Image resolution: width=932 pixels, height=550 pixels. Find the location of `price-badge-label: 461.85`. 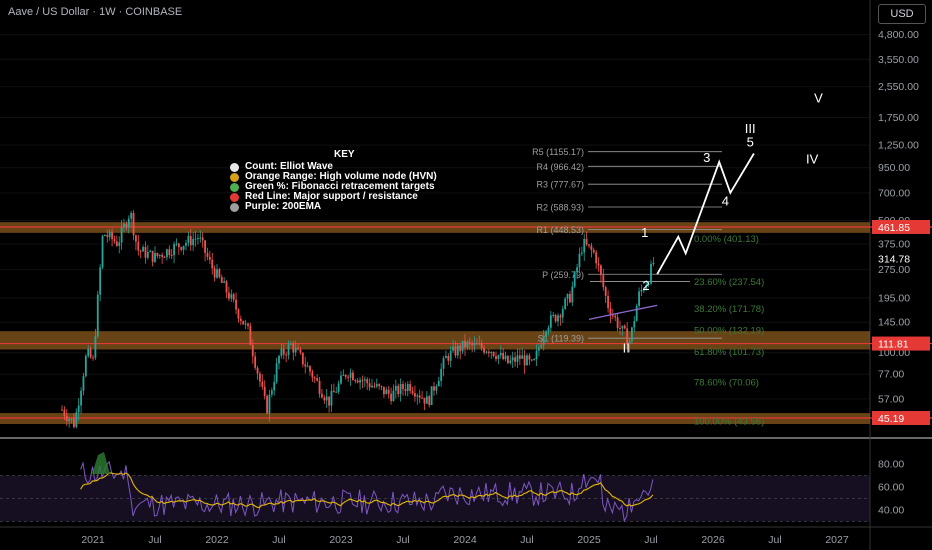

price-badge-label: 461.85 is located at coordinates (894, 228).